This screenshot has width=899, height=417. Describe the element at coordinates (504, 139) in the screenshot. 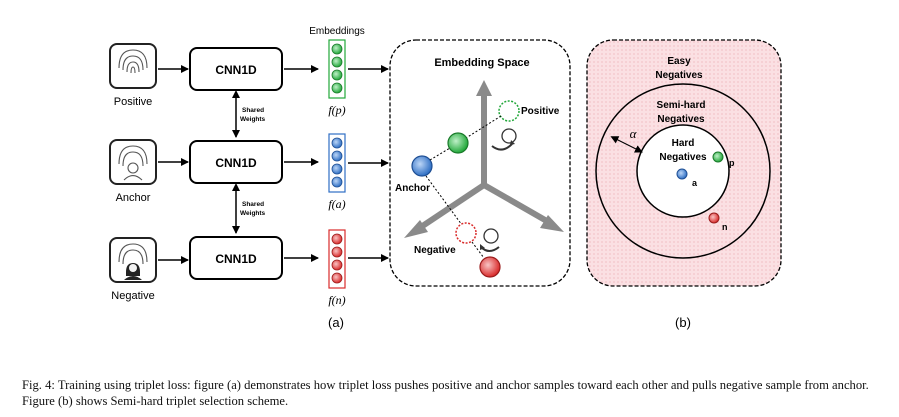

I see `rotate-icon-positive` at that location.